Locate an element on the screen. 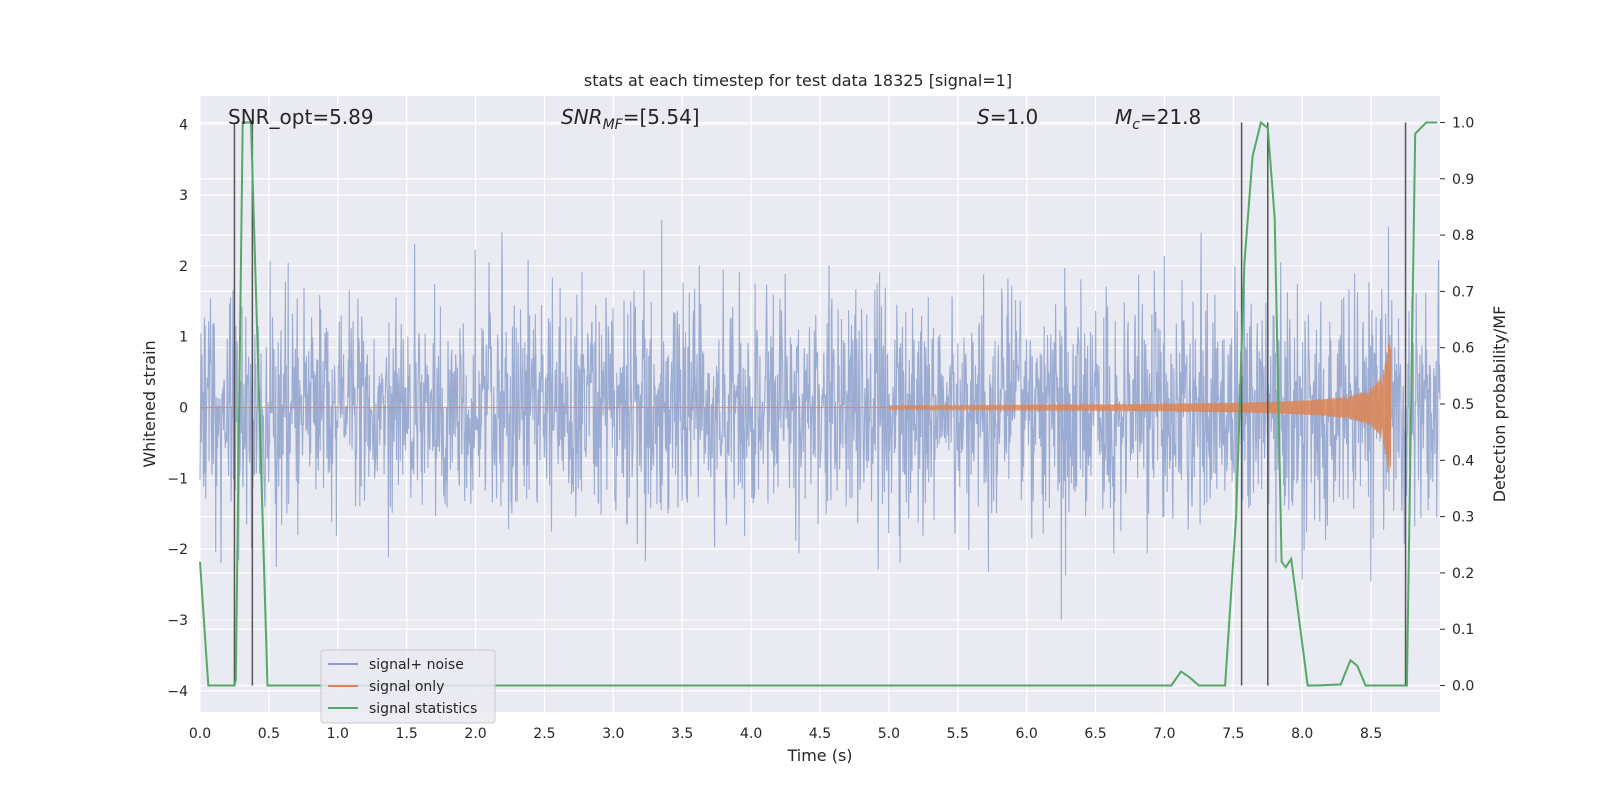 The height and width of the screenshot is (800, 1600). annotation-mc: Mc=21.8 is located at coordinates (1158, 119).